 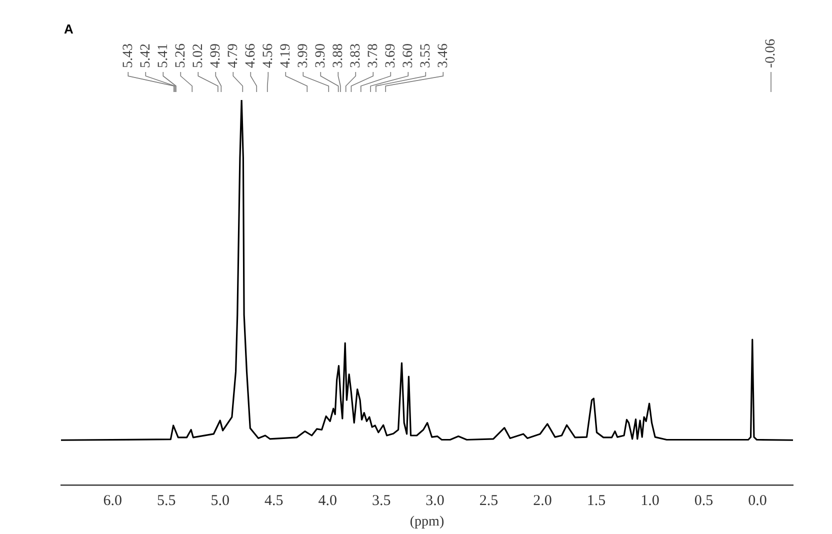 What do you see at coordinates (220, 501) in the screenshot?
I see `x-tick-label: 5.0` at bounding box center [220, 501].